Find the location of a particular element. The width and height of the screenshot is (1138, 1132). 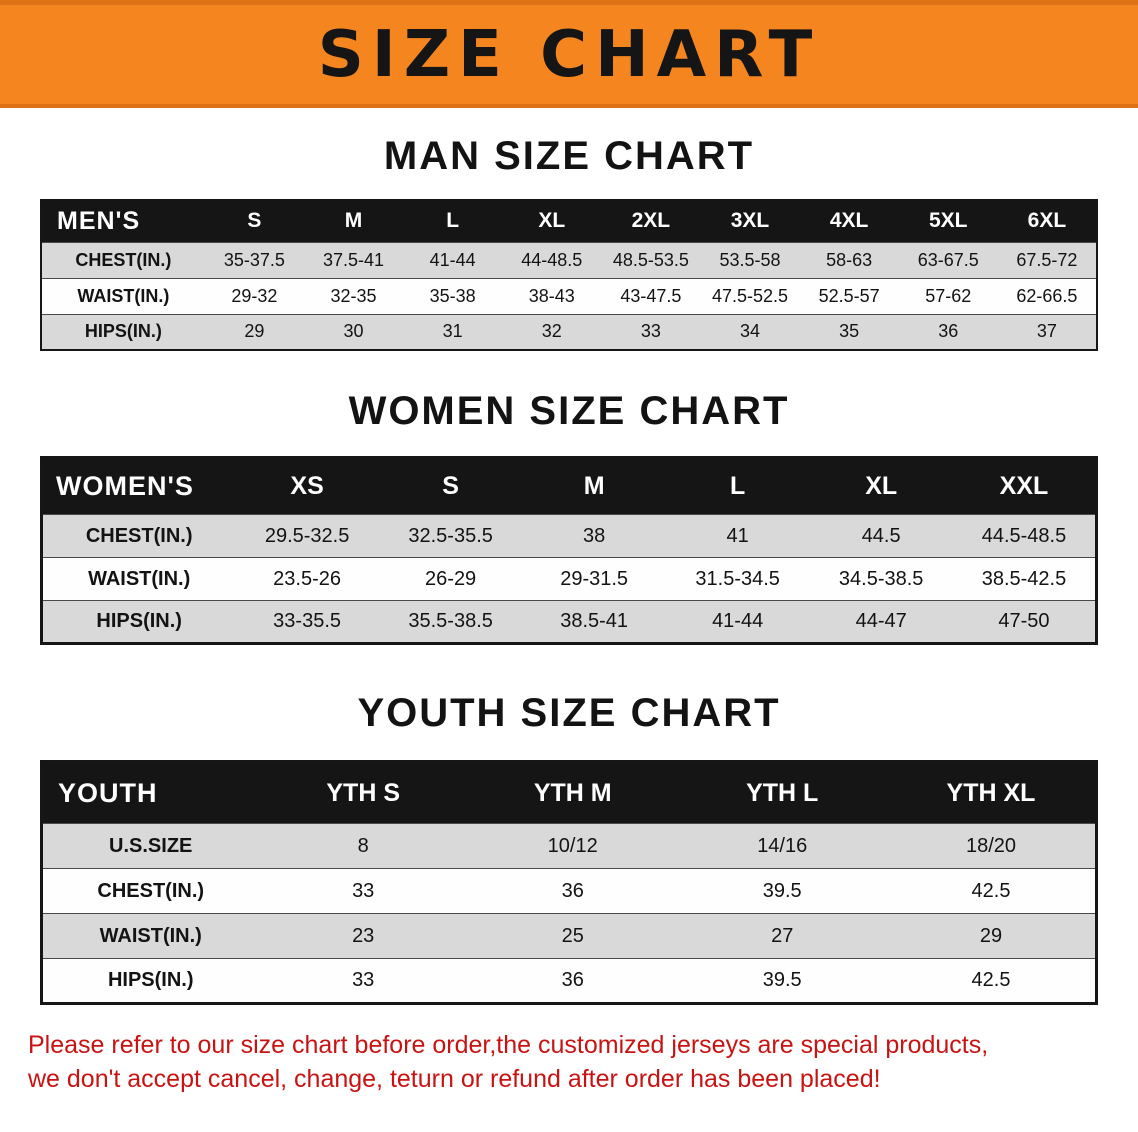

table-row: U.S.SIZE 8 10/12 14/16 18/20 is located at coordinates (569, 846).